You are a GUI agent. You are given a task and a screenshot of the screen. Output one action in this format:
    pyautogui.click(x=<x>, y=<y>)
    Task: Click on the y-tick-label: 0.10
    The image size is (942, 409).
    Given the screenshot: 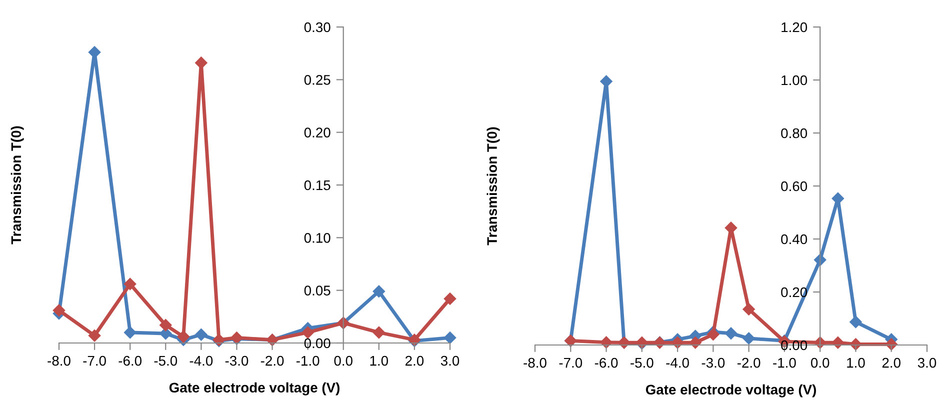 What is the action you would take?
    pyautogui.click(x=317, y=238)
    